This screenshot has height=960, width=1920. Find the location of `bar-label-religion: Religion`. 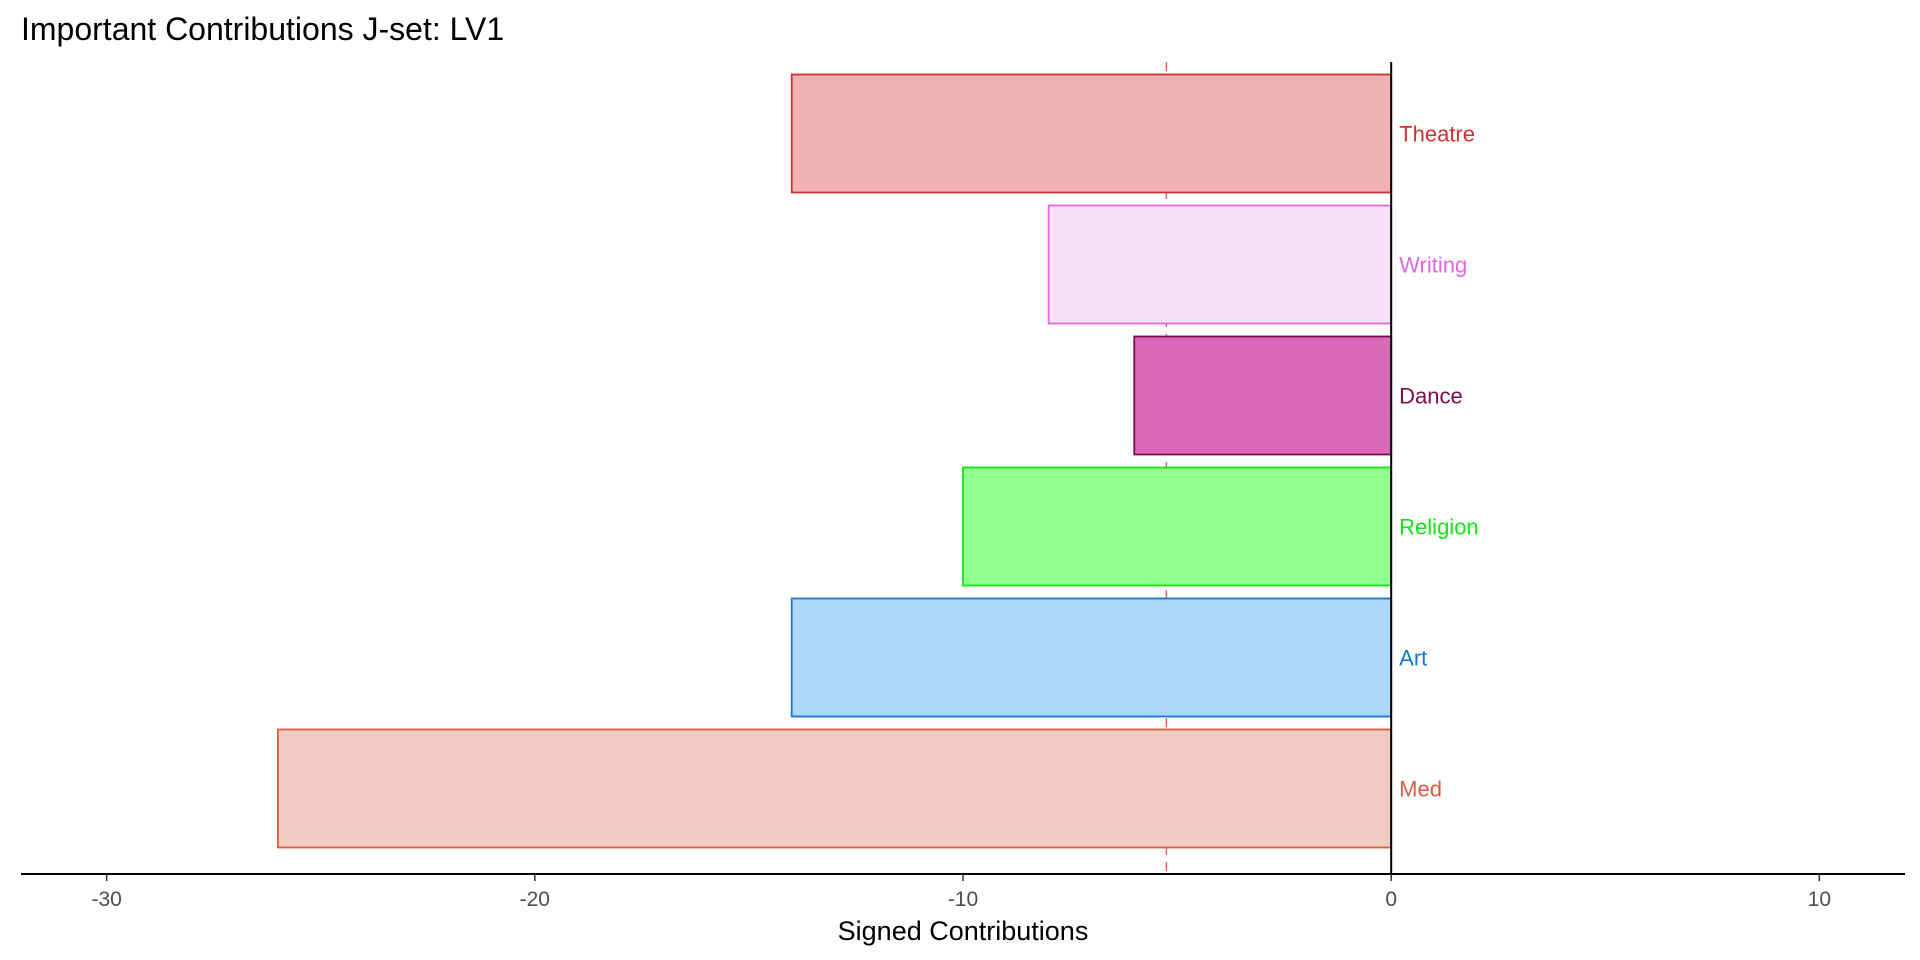

bar-label-religion: Religion is located at coordinates (1439, 527).